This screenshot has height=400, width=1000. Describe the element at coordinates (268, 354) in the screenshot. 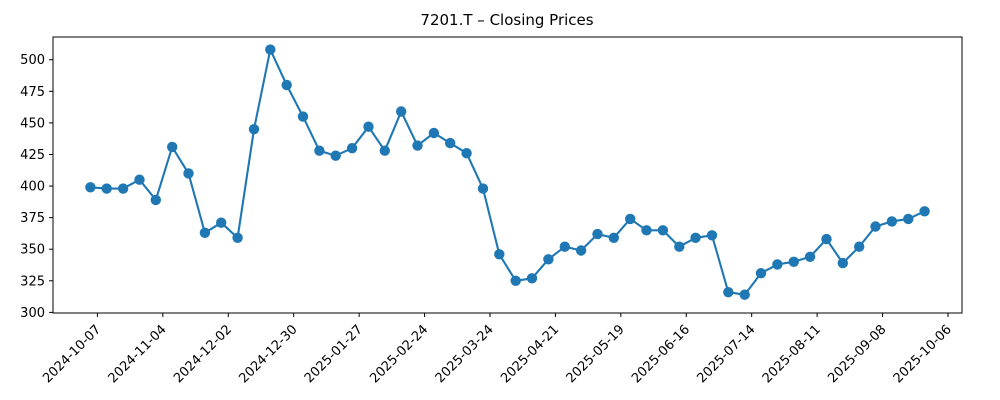

I see `x-tick-label: 2024-12-30` at that location.